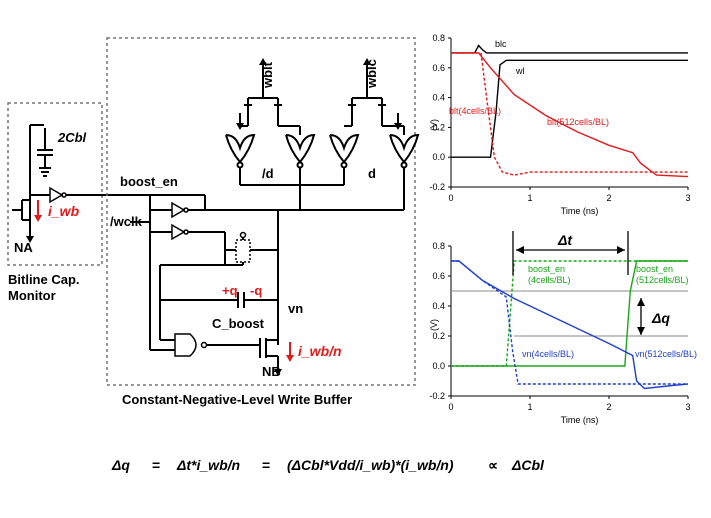  Describe the element at coordinates (578, 122) in the screenshot. I see `series-label: blt(512cells/BL)` at that location.